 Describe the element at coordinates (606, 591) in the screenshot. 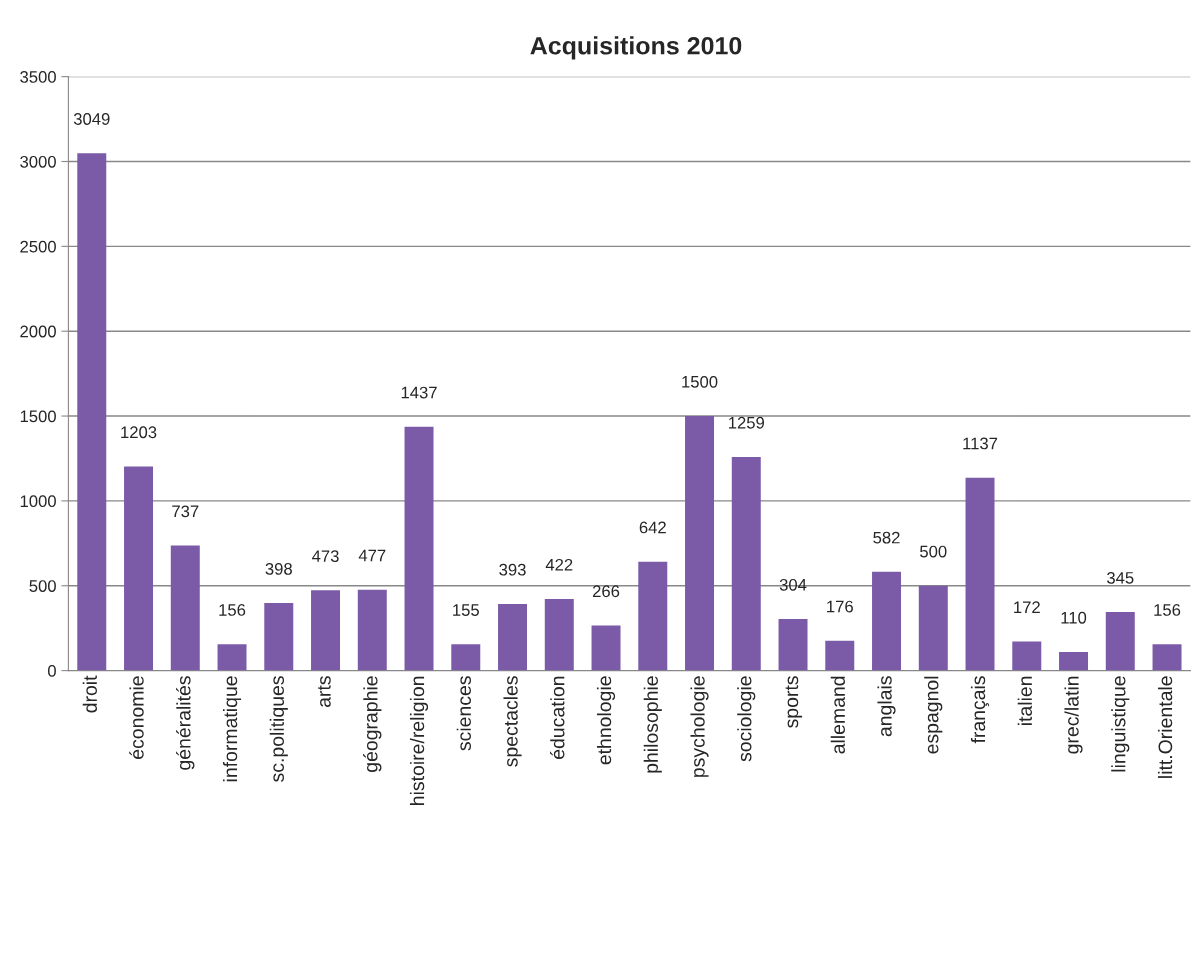

I see `data-label: 266` at that location.